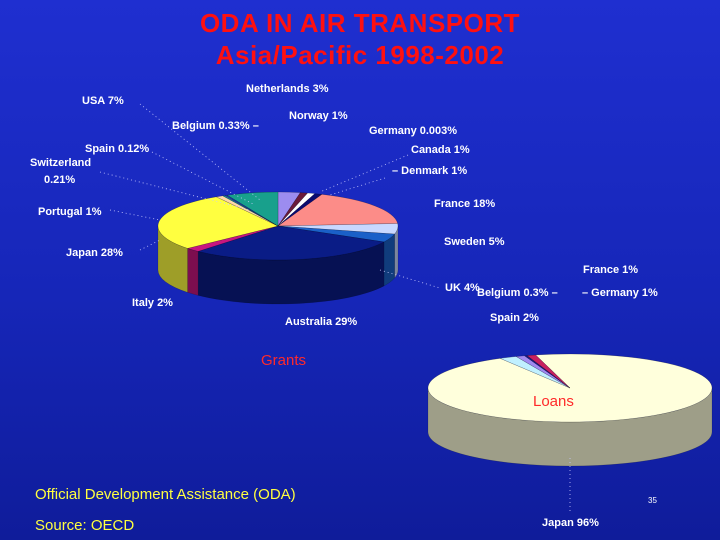 This screenshot has width=720, height=540. I want to click on grants-slice-portugal, so click(247, 211).